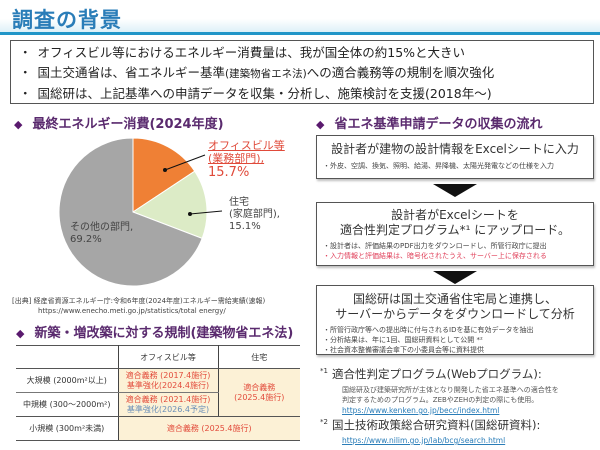 The height and width of the screenshot is (450, 600). I want to click on office-rule: 基準強化(2026.4予定), so click(168, 409).